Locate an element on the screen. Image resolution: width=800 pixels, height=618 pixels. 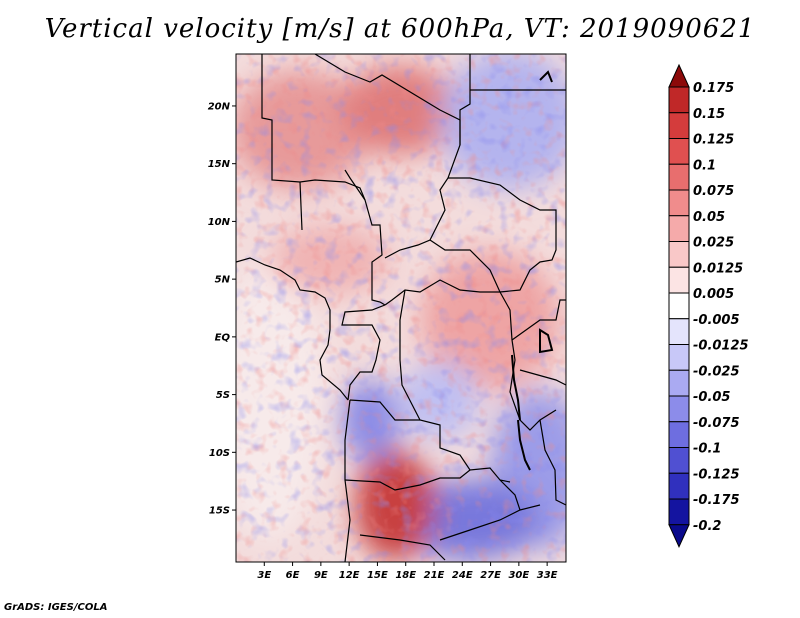
y-tick-label: 20N is located at coordinates (219, 106).